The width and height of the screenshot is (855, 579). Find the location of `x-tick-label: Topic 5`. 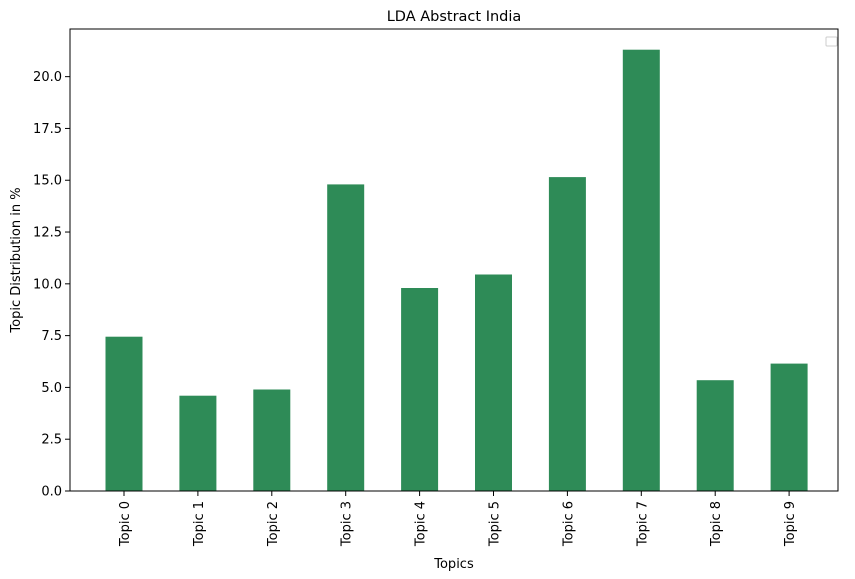

x-tick-label: Topic 5 is located at coordinates (495, 524).